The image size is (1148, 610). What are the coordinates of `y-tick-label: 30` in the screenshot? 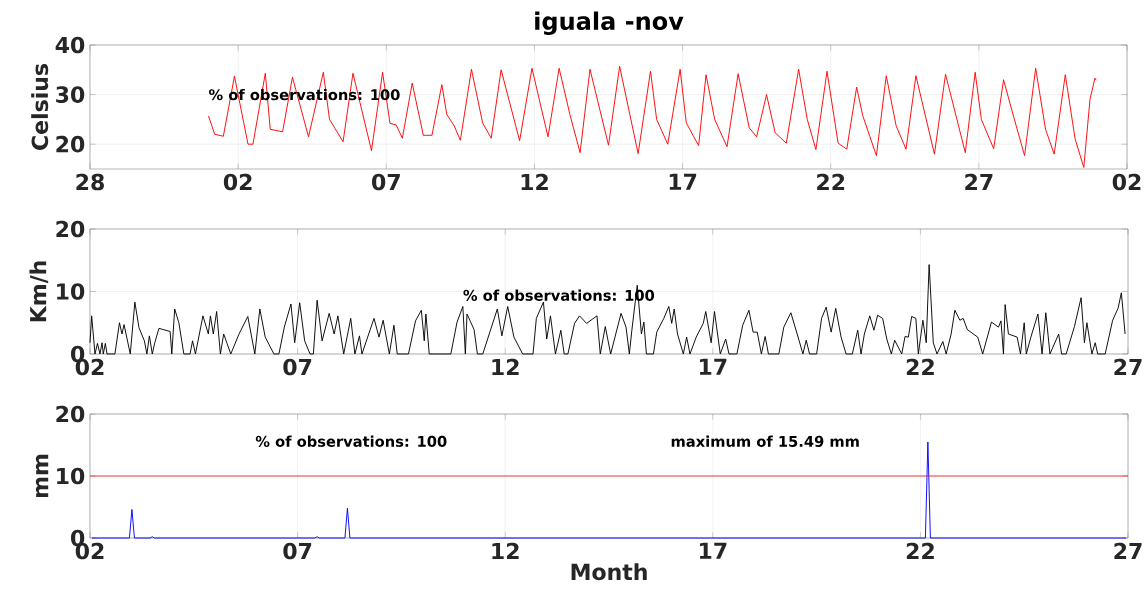 It's located at (70, 94).